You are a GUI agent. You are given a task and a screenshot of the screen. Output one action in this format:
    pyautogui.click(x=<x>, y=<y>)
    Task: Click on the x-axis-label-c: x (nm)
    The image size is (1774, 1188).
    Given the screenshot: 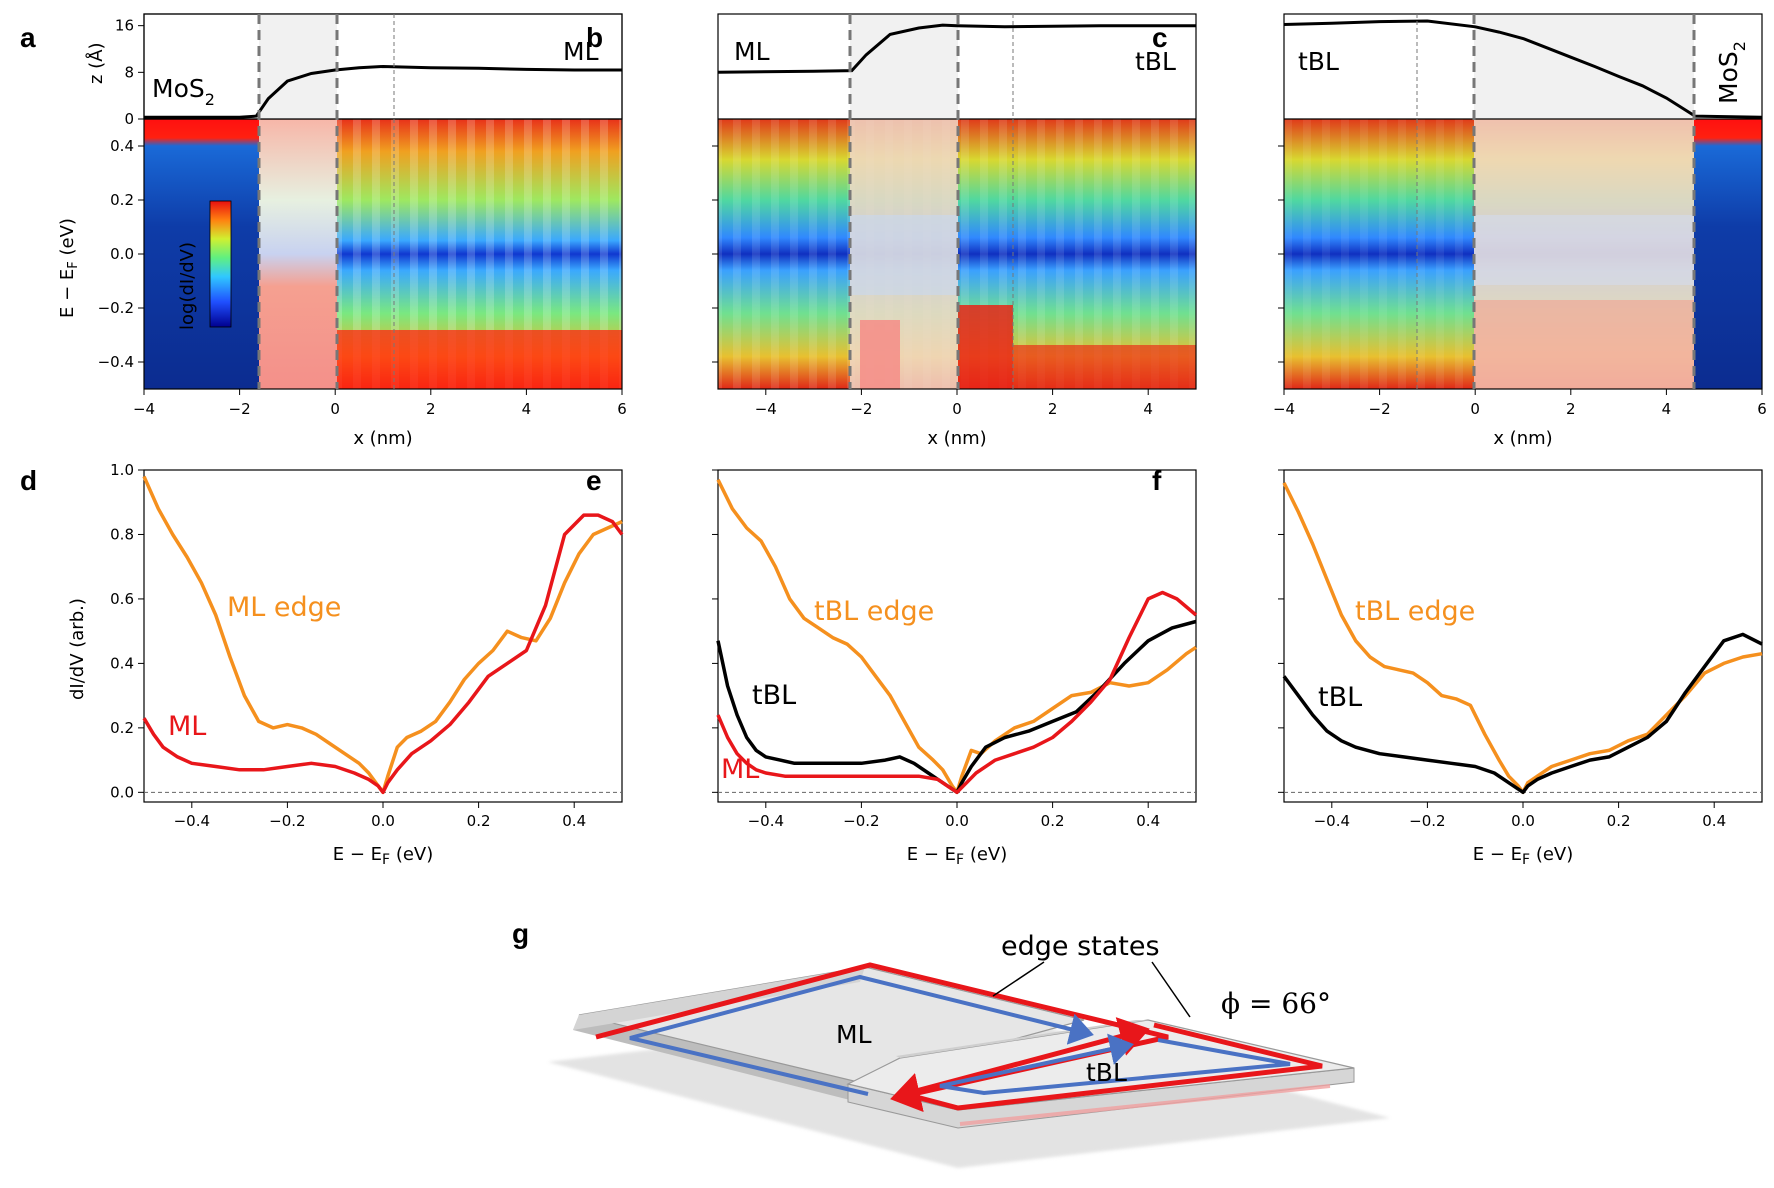 What is the action you would take?
    pyautogui.click(x=1522, y=438)
    